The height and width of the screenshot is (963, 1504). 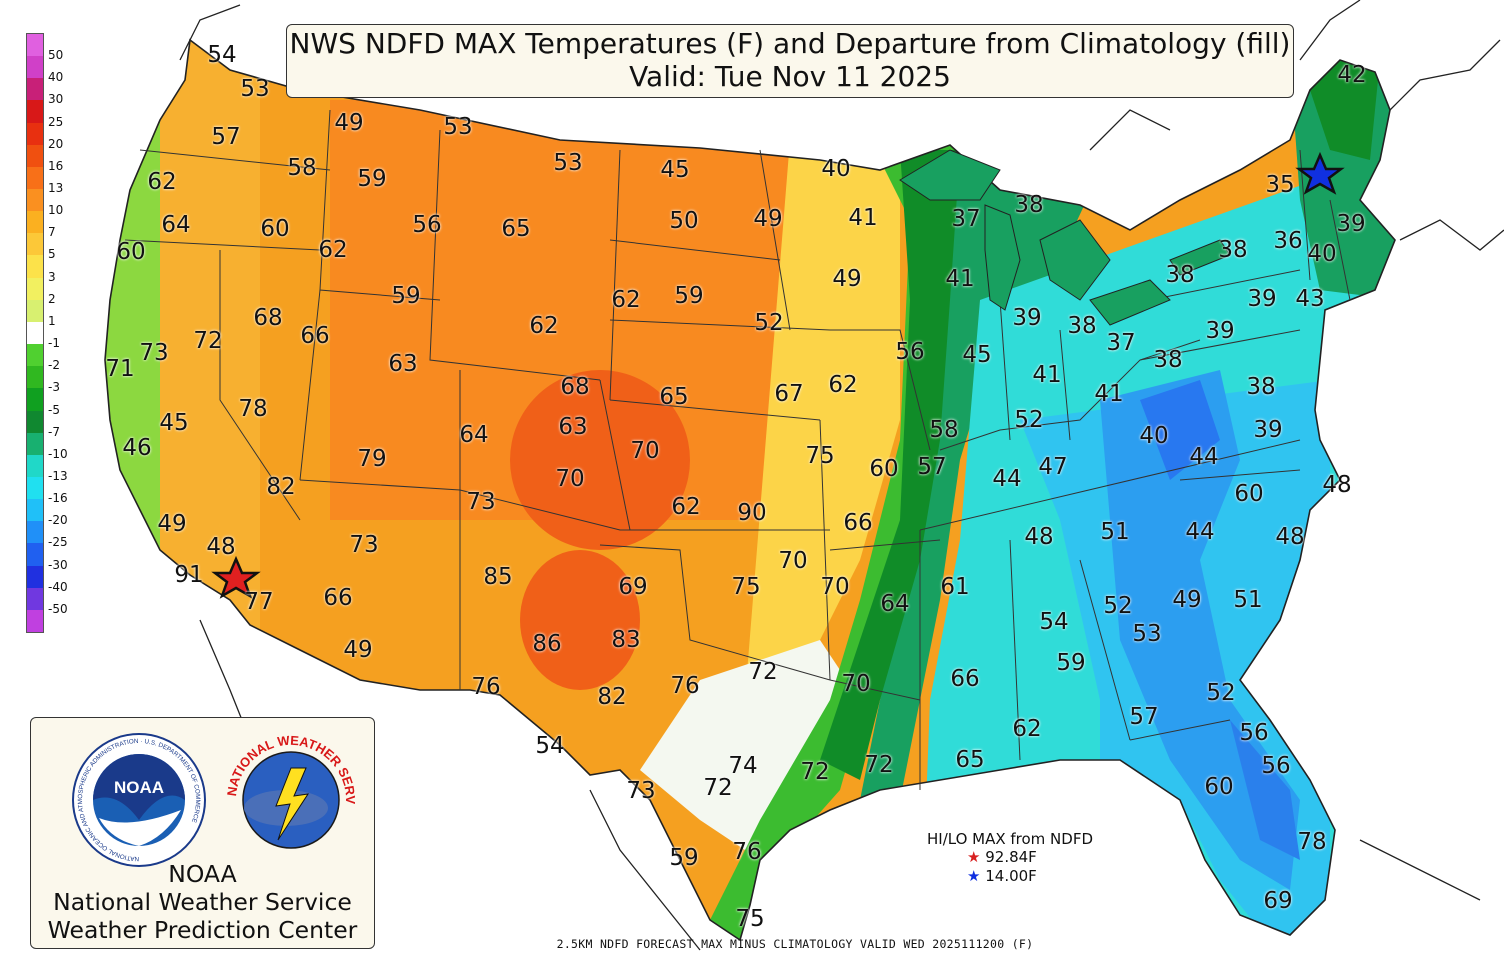 What do you see at coordinates (974, 857) in the screenshot?
I see `high-star-icon: ★` at bounding box center [974, 857].